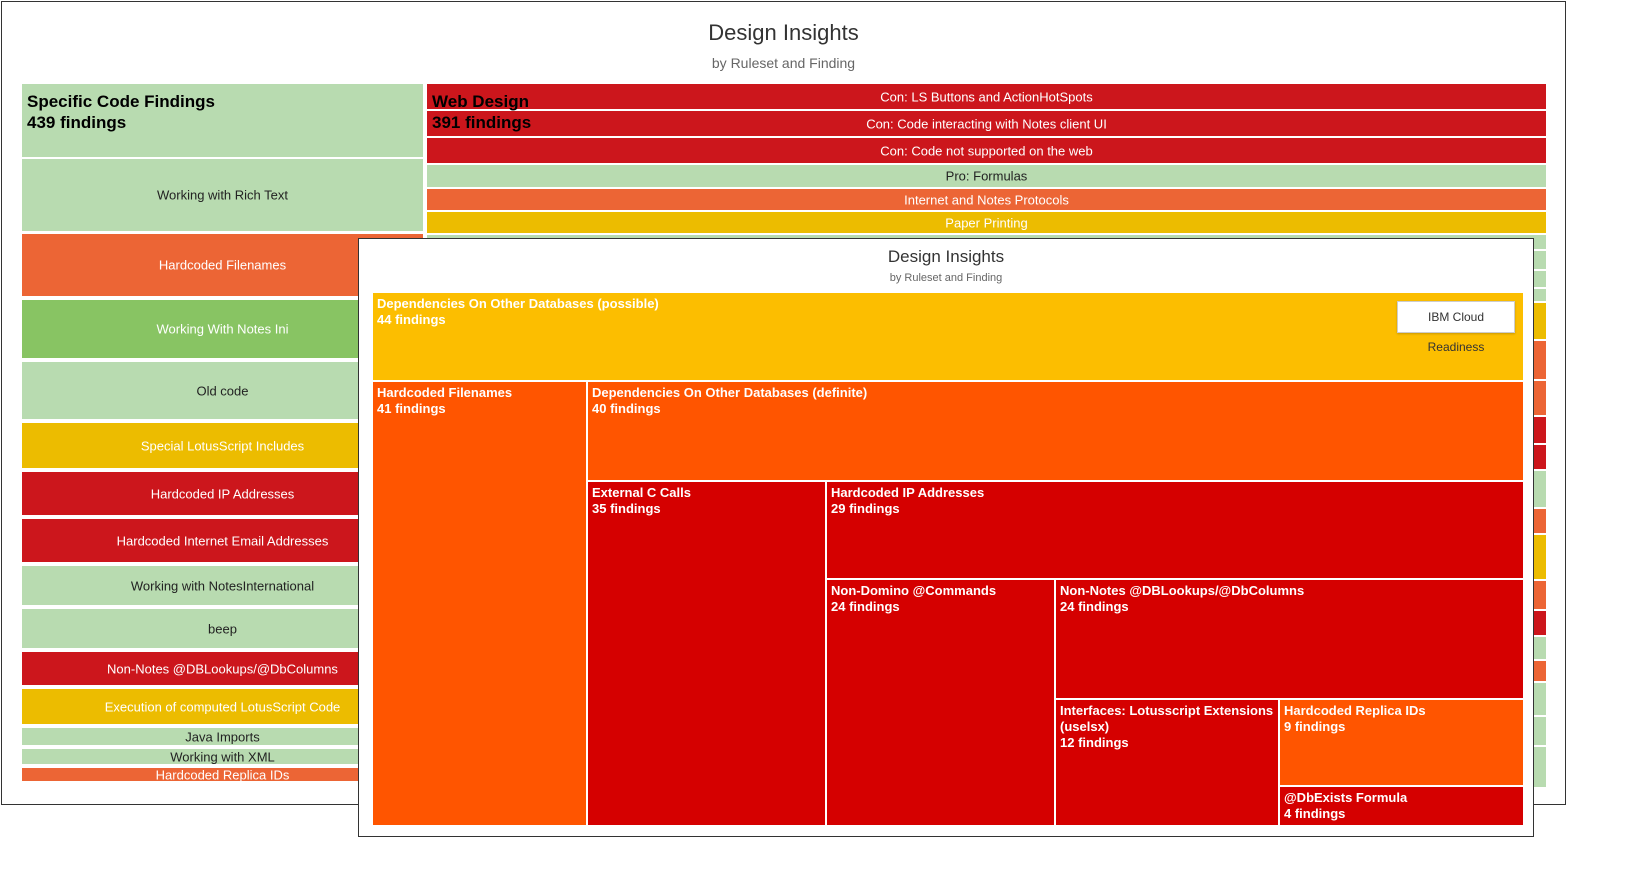 The height and width of the screenshot is (875, 1634). I want to click on group-label-web-design: Web Design 391 findings, so click(481, 112).